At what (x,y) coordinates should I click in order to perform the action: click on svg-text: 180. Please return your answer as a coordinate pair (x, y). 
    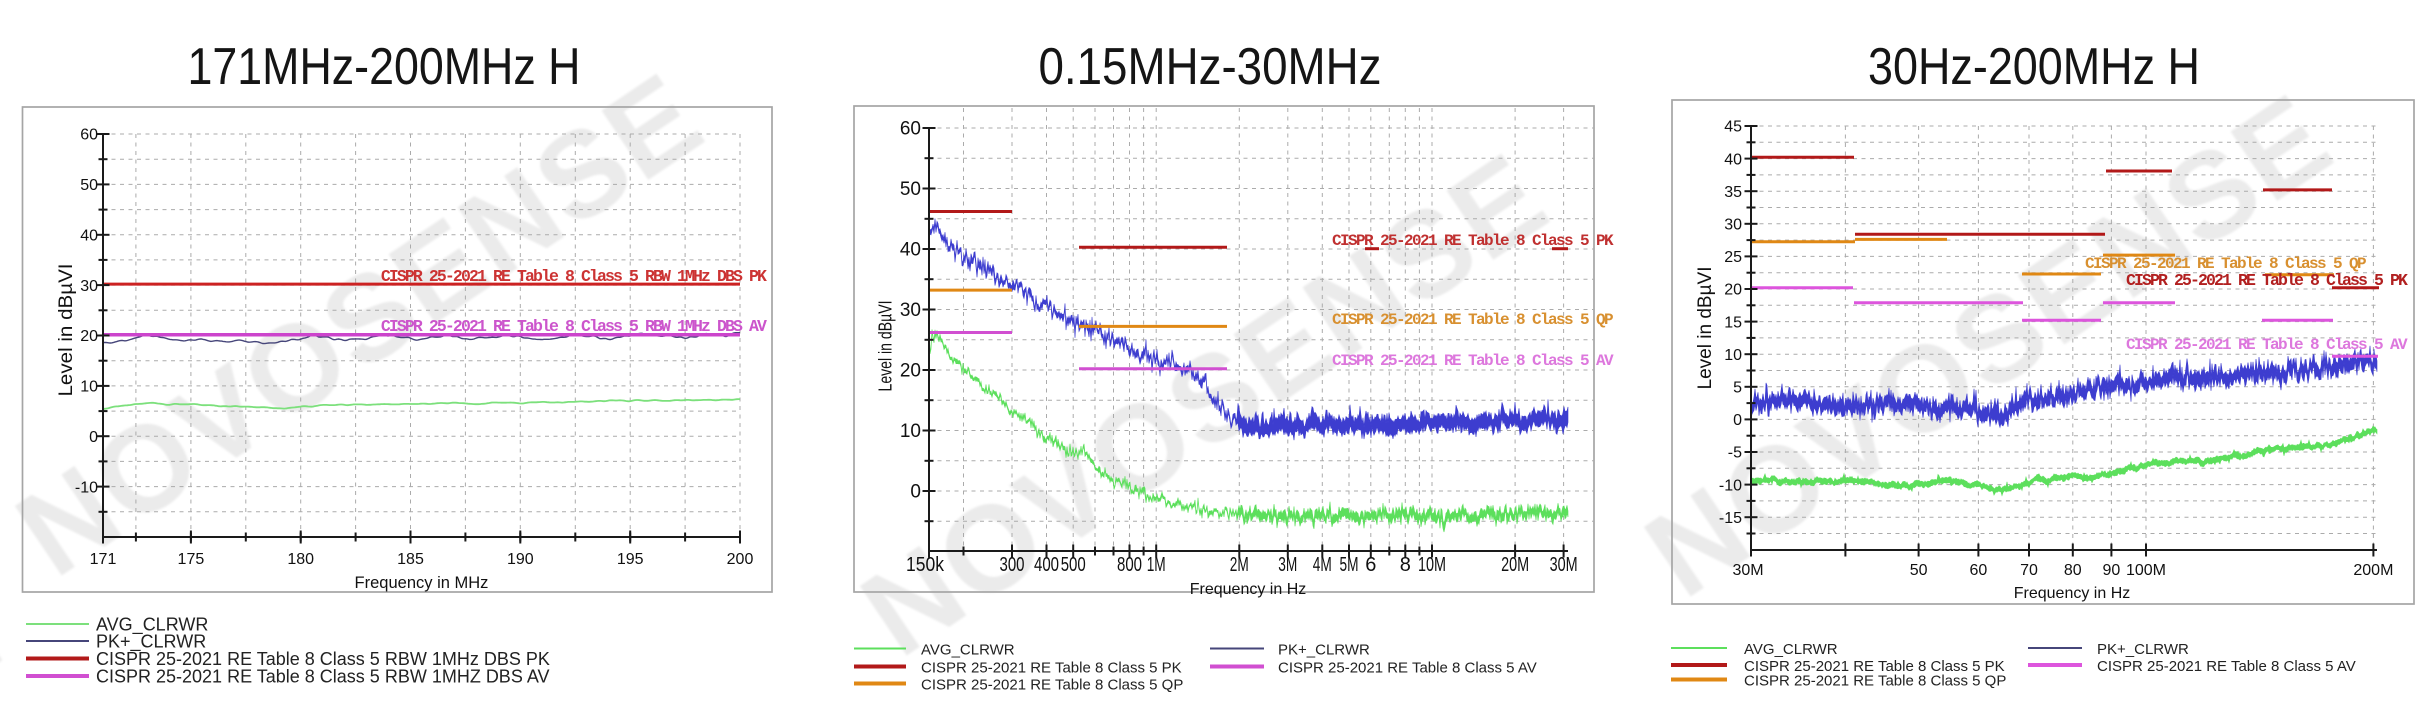
    Looking at the image, I should click on (300, 559).